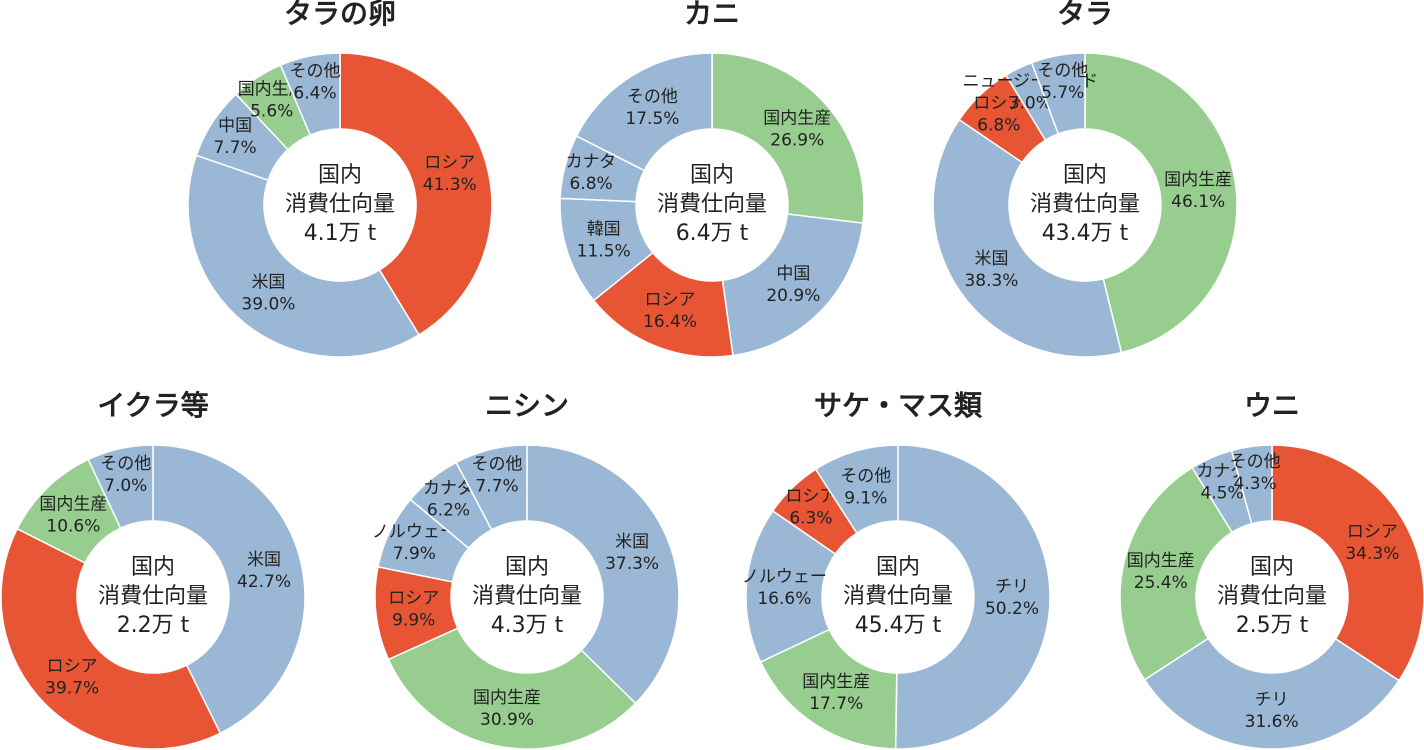 Image resolution: width=1424 pixels, height=750 pixels. What do you see at coordinates (1085, 233) in the screenshot?
I see `center-label: 43.4万 t` at bounding box center [1085, 233].